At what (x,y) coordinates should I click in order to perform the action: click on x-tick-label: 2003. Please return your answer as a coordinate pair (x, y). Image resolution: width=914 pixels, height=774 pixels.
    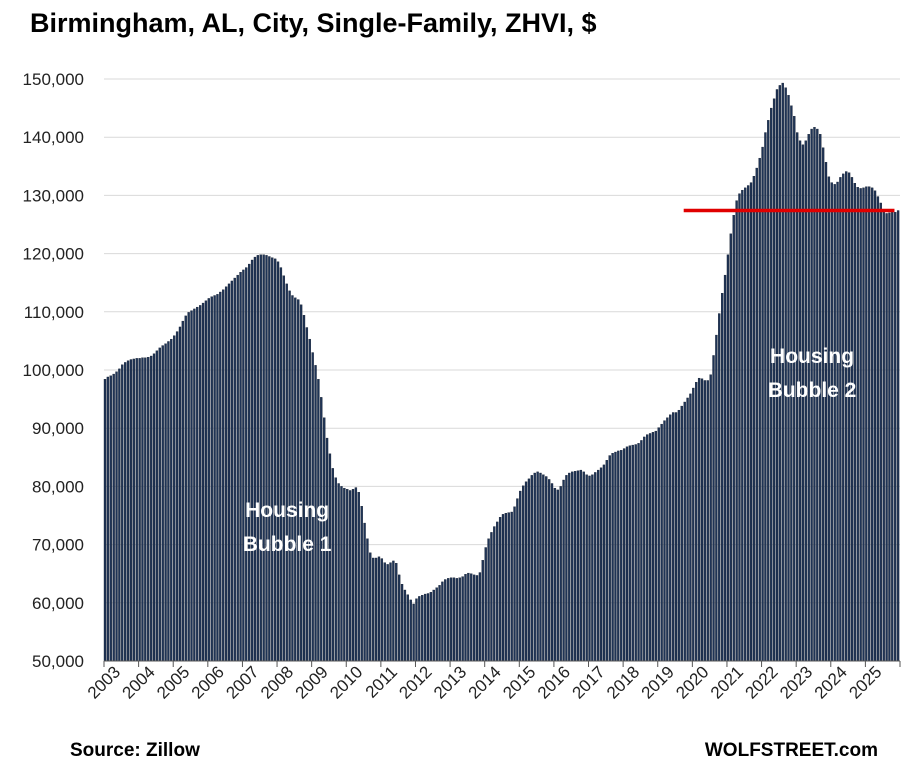
    Looking at the image, I should click on (104, 682).